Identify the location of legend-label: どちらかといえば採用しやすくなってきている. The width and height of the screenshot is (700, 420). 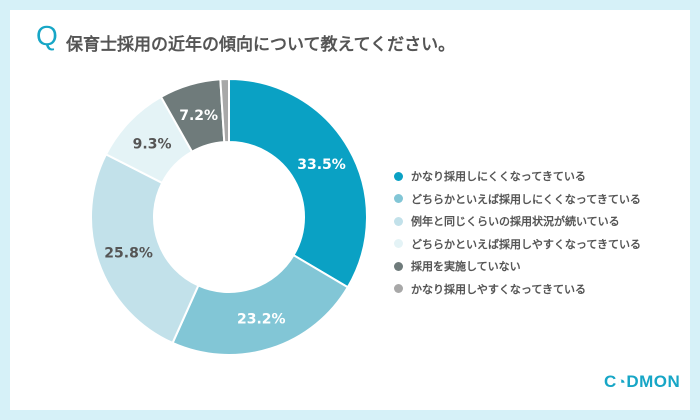
(526, 244).